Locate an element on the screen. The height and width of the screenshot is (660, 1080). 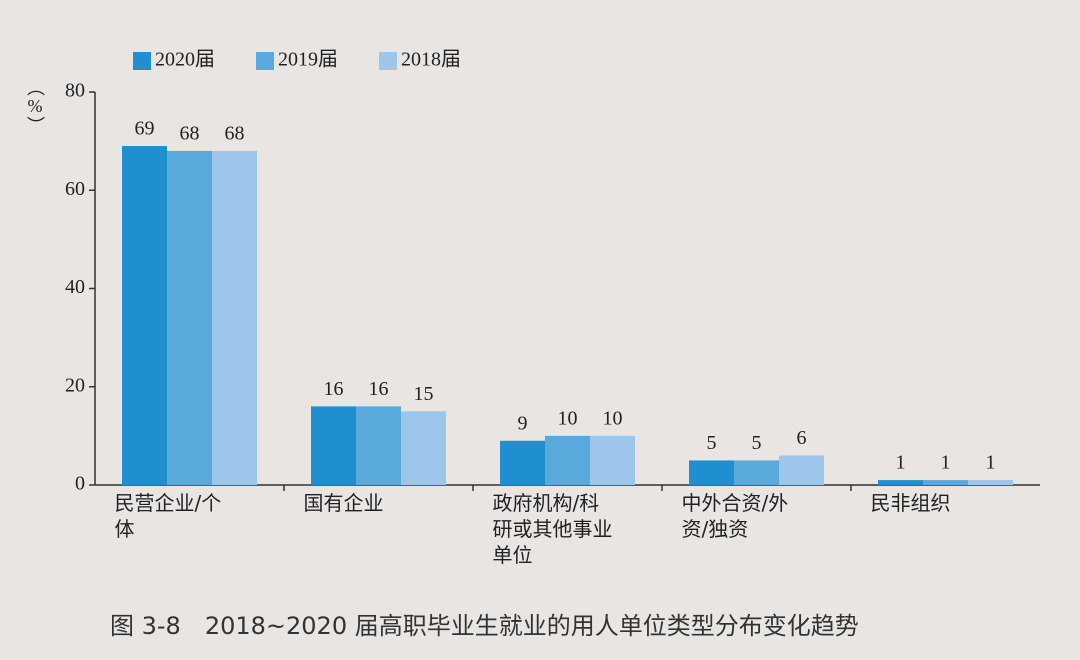
caption: 图 3-8 2018~2020 届高职毕业生就业的用人单位类型分布变化趋势 is located at coordinates (484, 626).